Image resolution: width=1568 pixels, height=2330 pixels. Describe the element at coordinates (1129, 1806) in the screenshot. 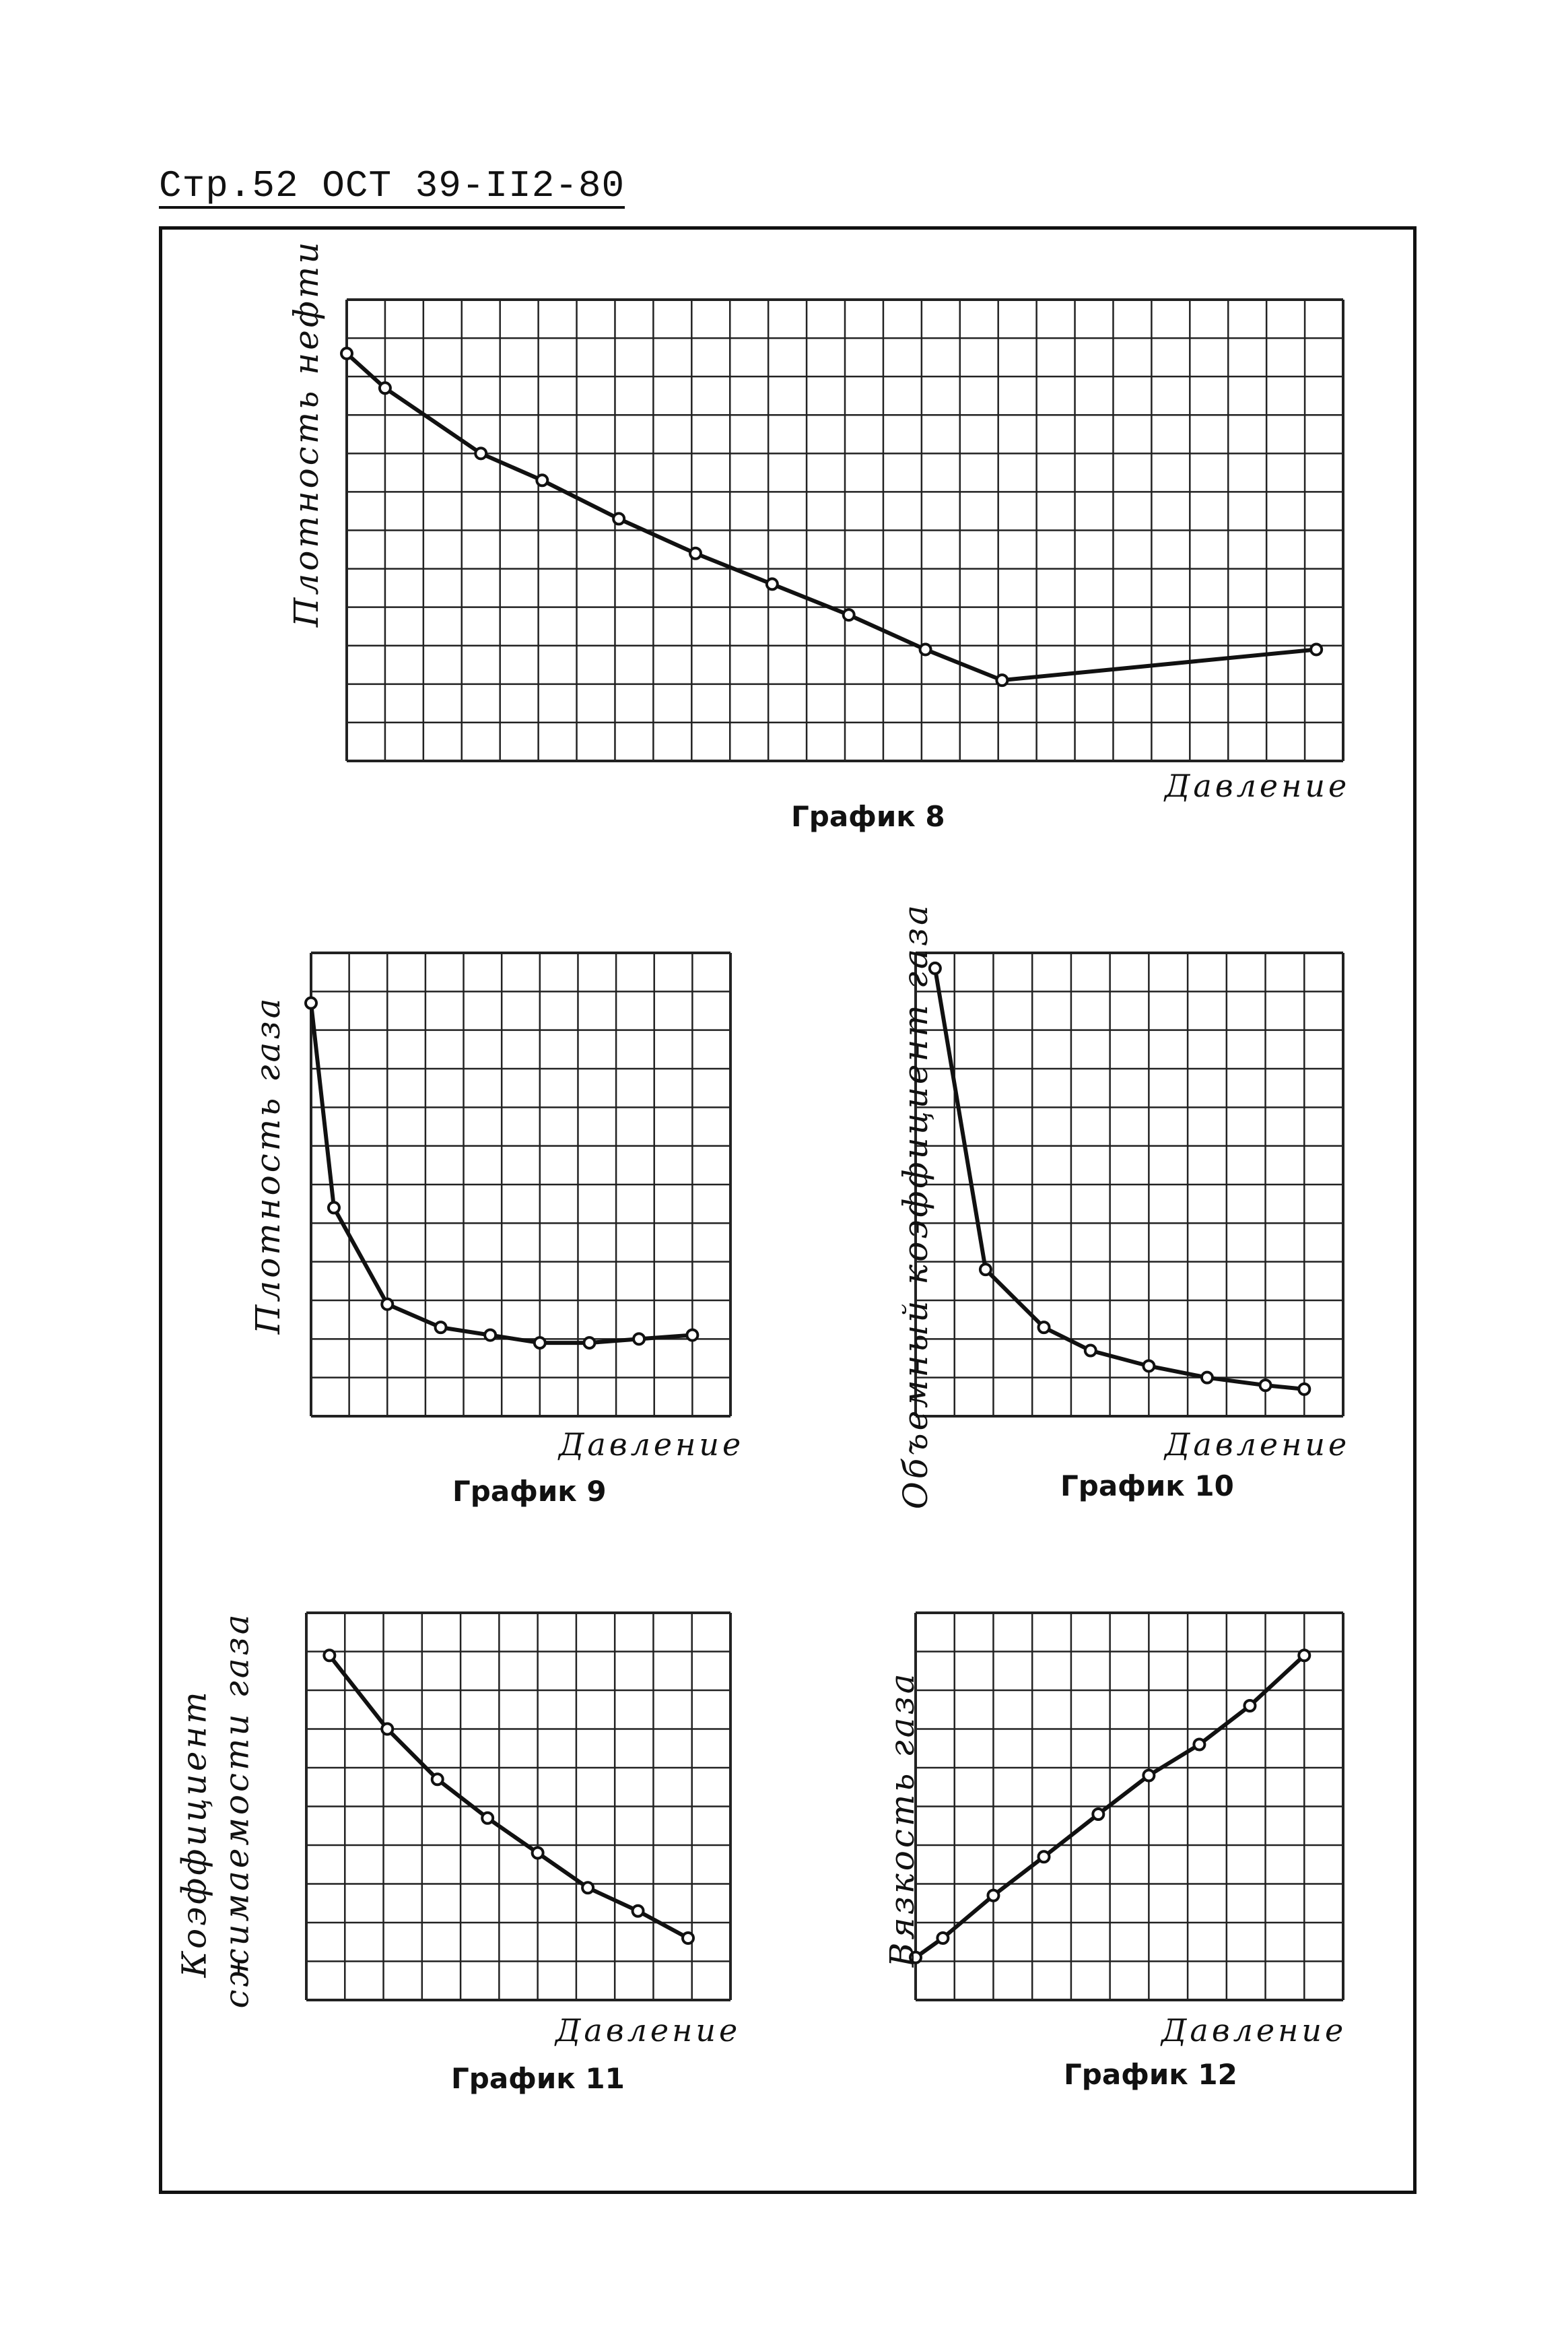

I see `chart-12-grid` at that location.